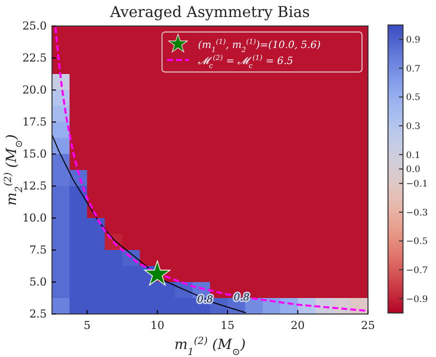 The width and height of the screenshot is (436, 357). I want to click on color-bar-label: 0.7, so click(413, 69).